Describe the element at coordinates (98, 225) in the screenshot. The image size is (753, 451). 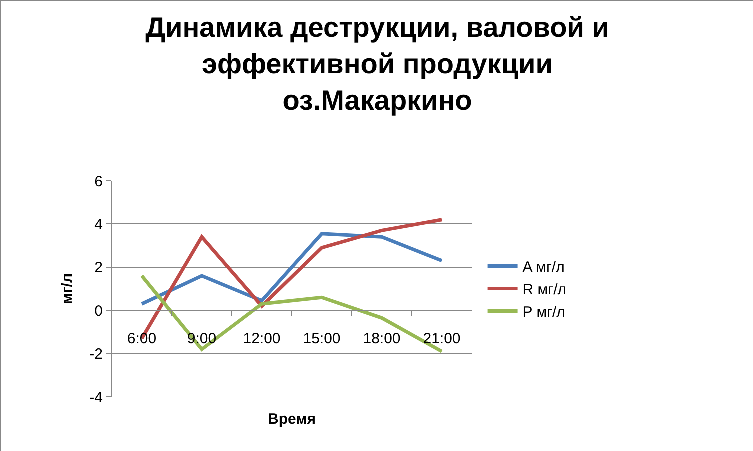
I see `y-tick-label: 4` at that location.